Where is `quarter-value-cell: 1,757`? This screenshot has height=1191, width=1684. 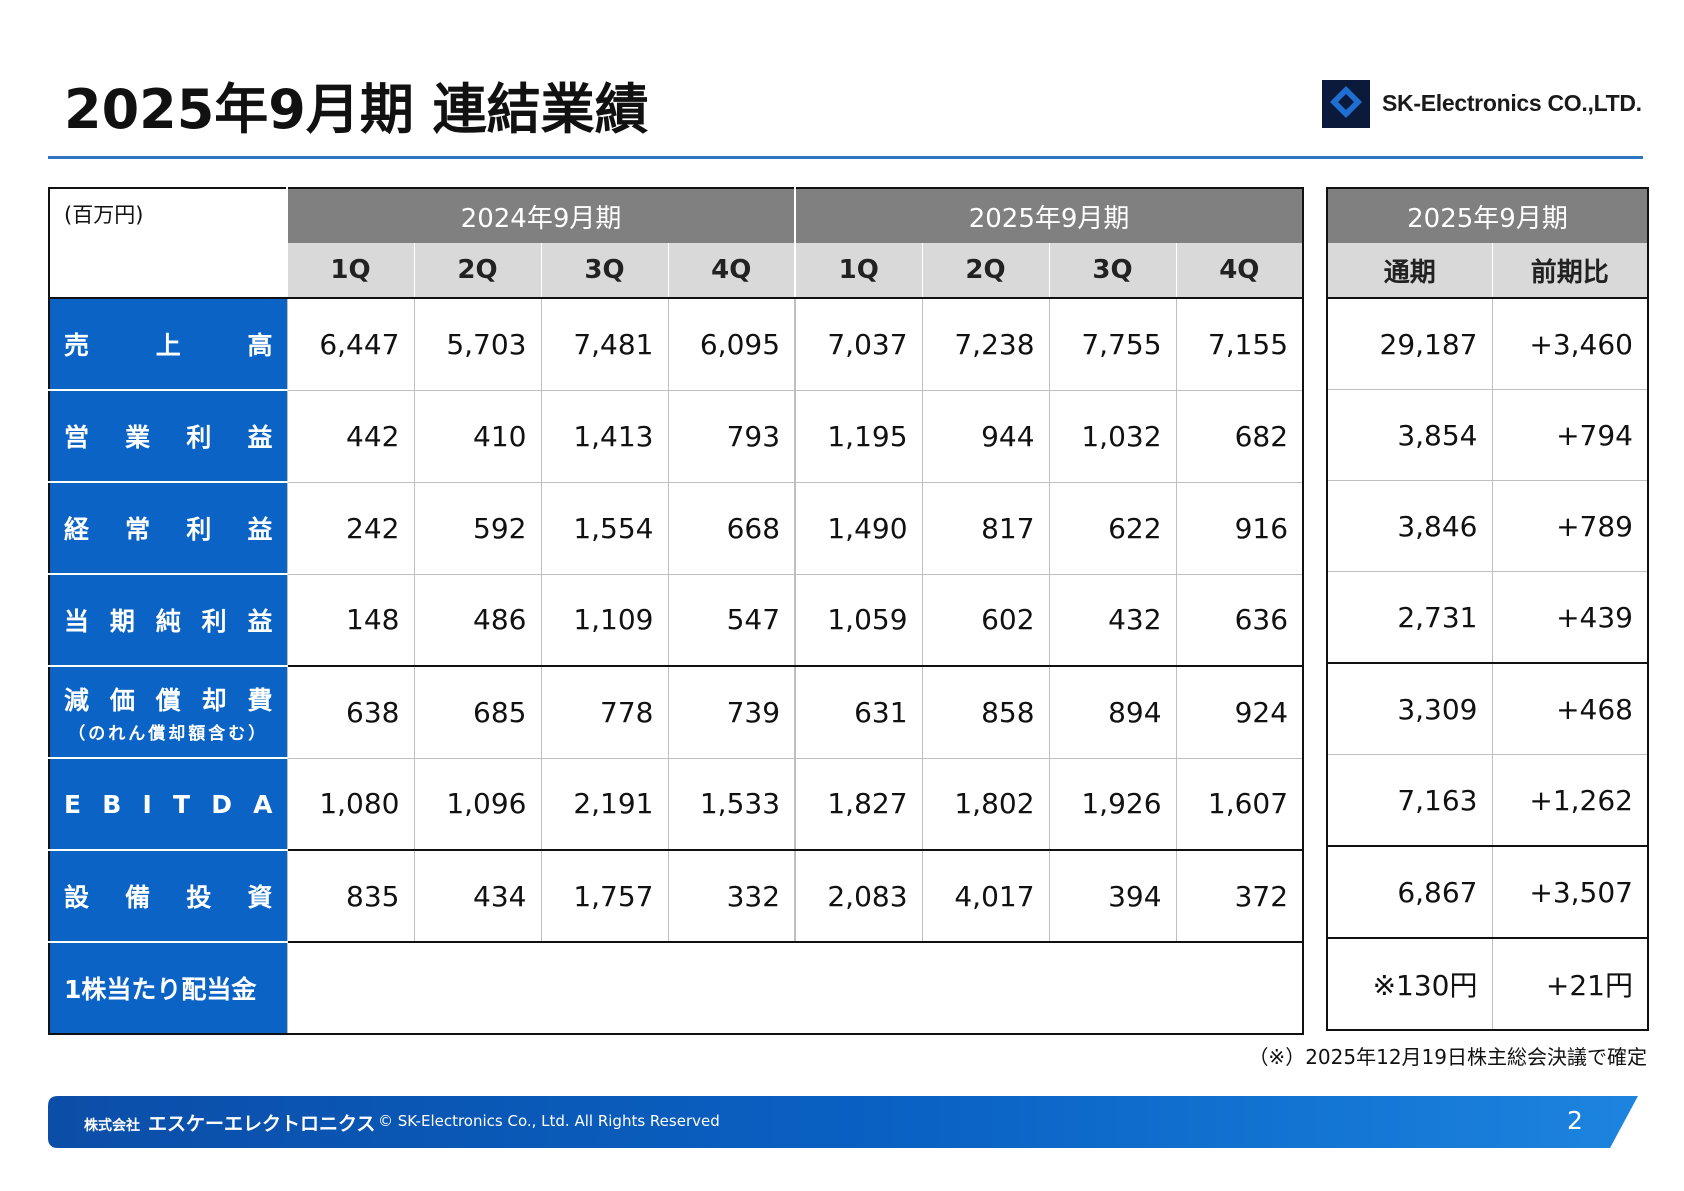 quarter-value-cell: 1,757 is located at coordinates (604, 896).